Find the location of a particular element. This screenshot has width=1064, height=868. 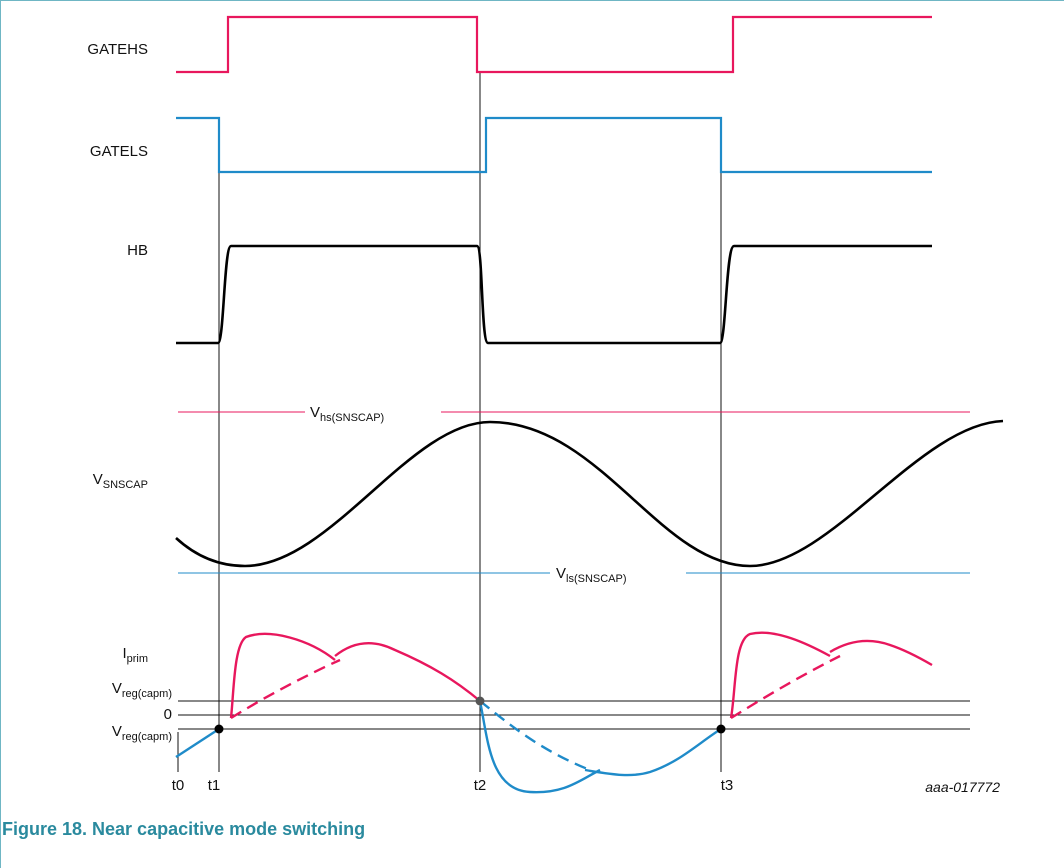

diagram-code: aaa-017772 is located at coordinates (962, 787).